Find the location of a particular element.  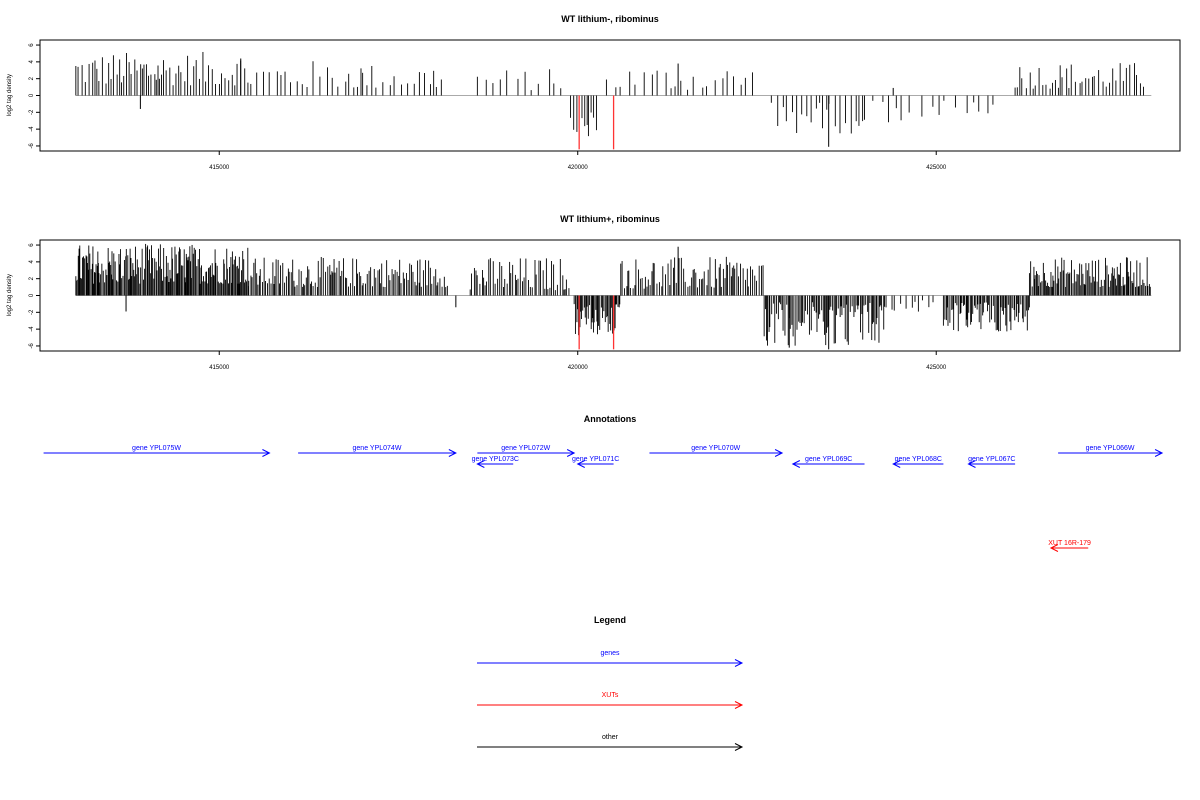

annotation-label: gene YPL067C is located at coordinates (991, 459).